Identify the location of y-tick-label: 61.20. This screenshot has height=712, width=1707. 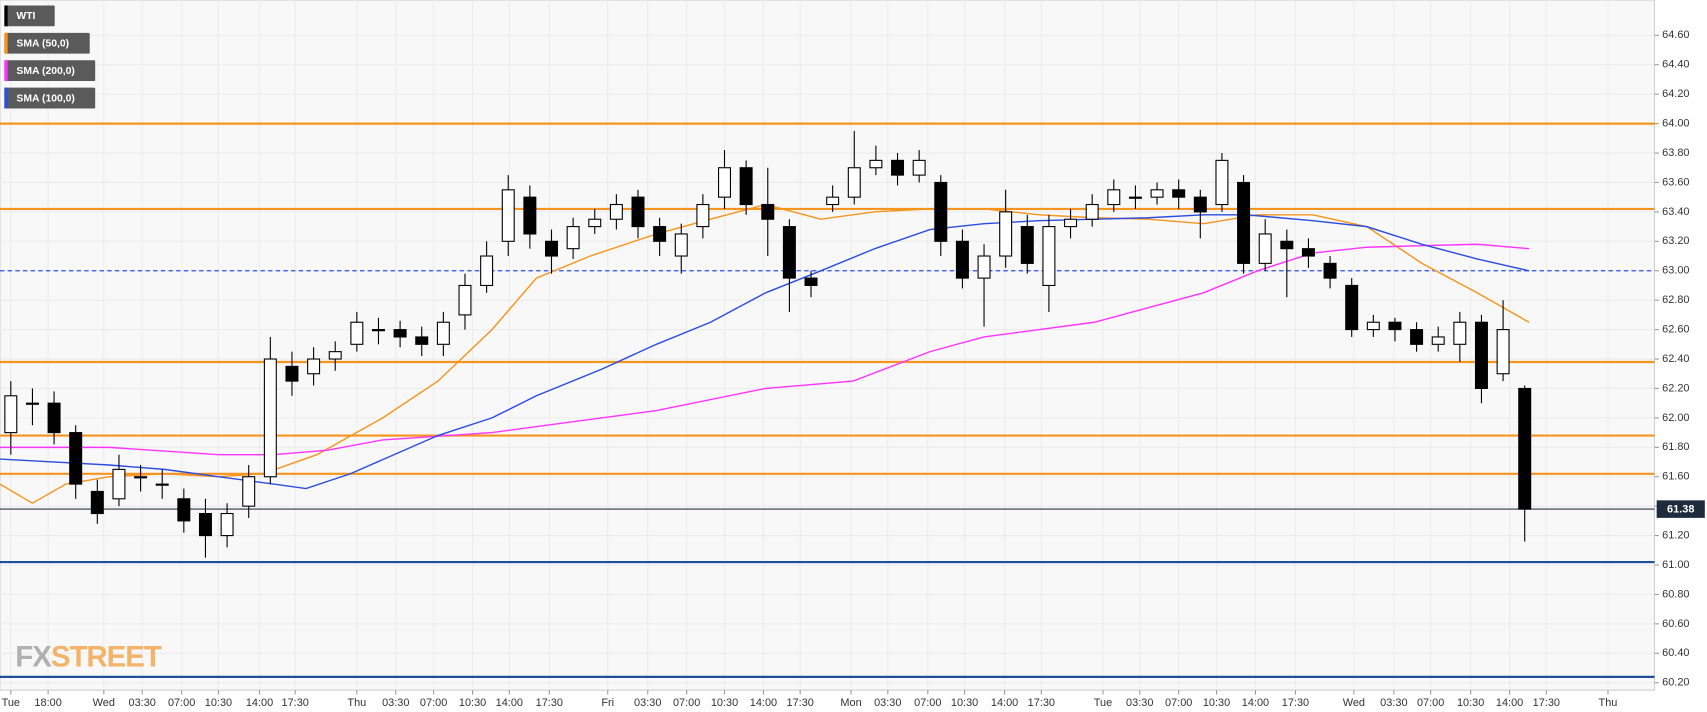
(1675, 535).